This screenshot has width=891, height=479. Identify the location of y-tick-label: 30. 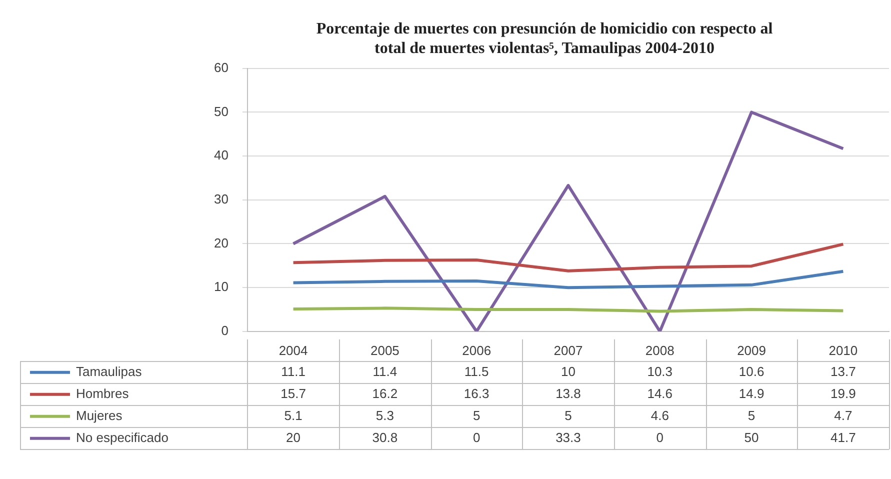
(221, 198).